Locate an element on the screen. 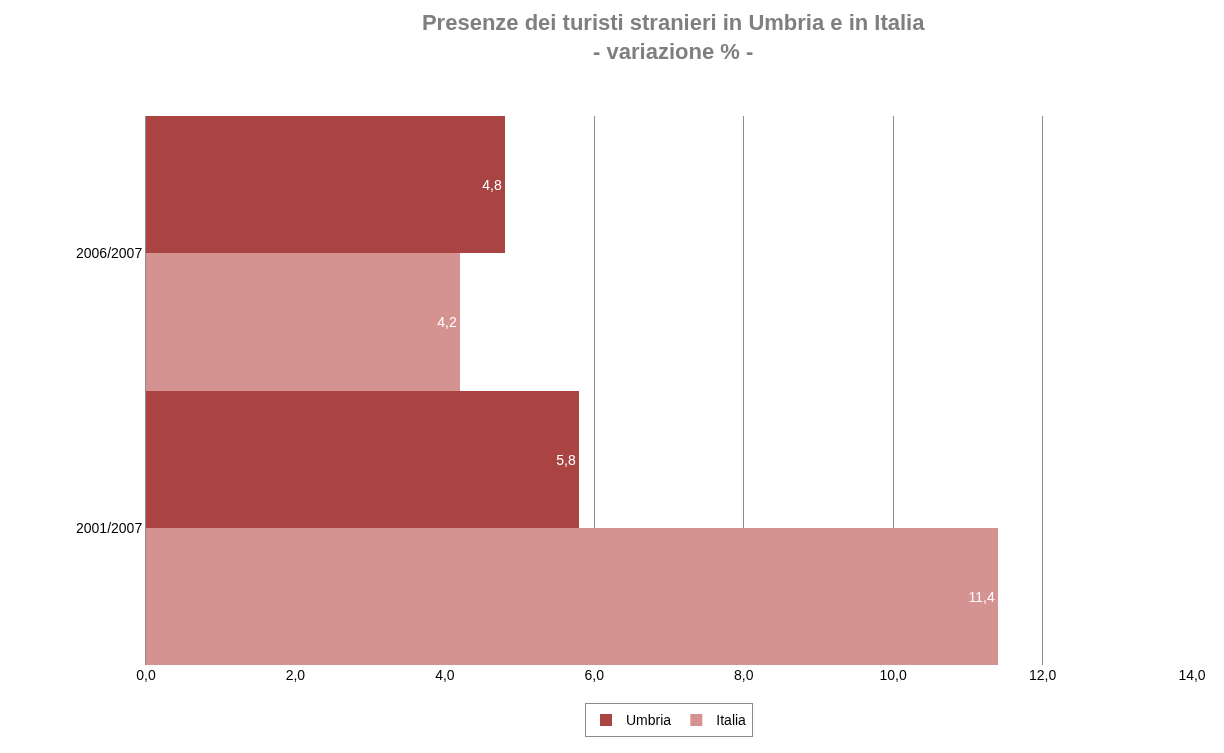  x-tick-label: 4,0 is located at coordinates (445, 675).